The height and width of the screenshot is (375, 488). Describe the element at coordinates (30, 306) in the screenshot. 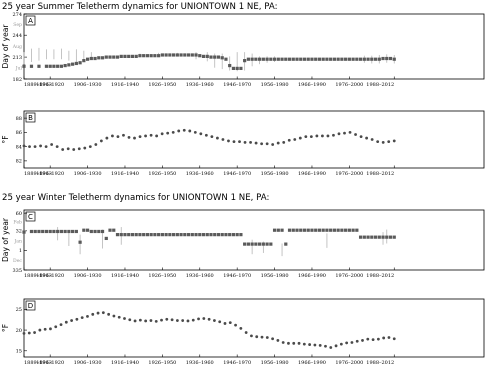

I see `panel-letter: D` at that location.